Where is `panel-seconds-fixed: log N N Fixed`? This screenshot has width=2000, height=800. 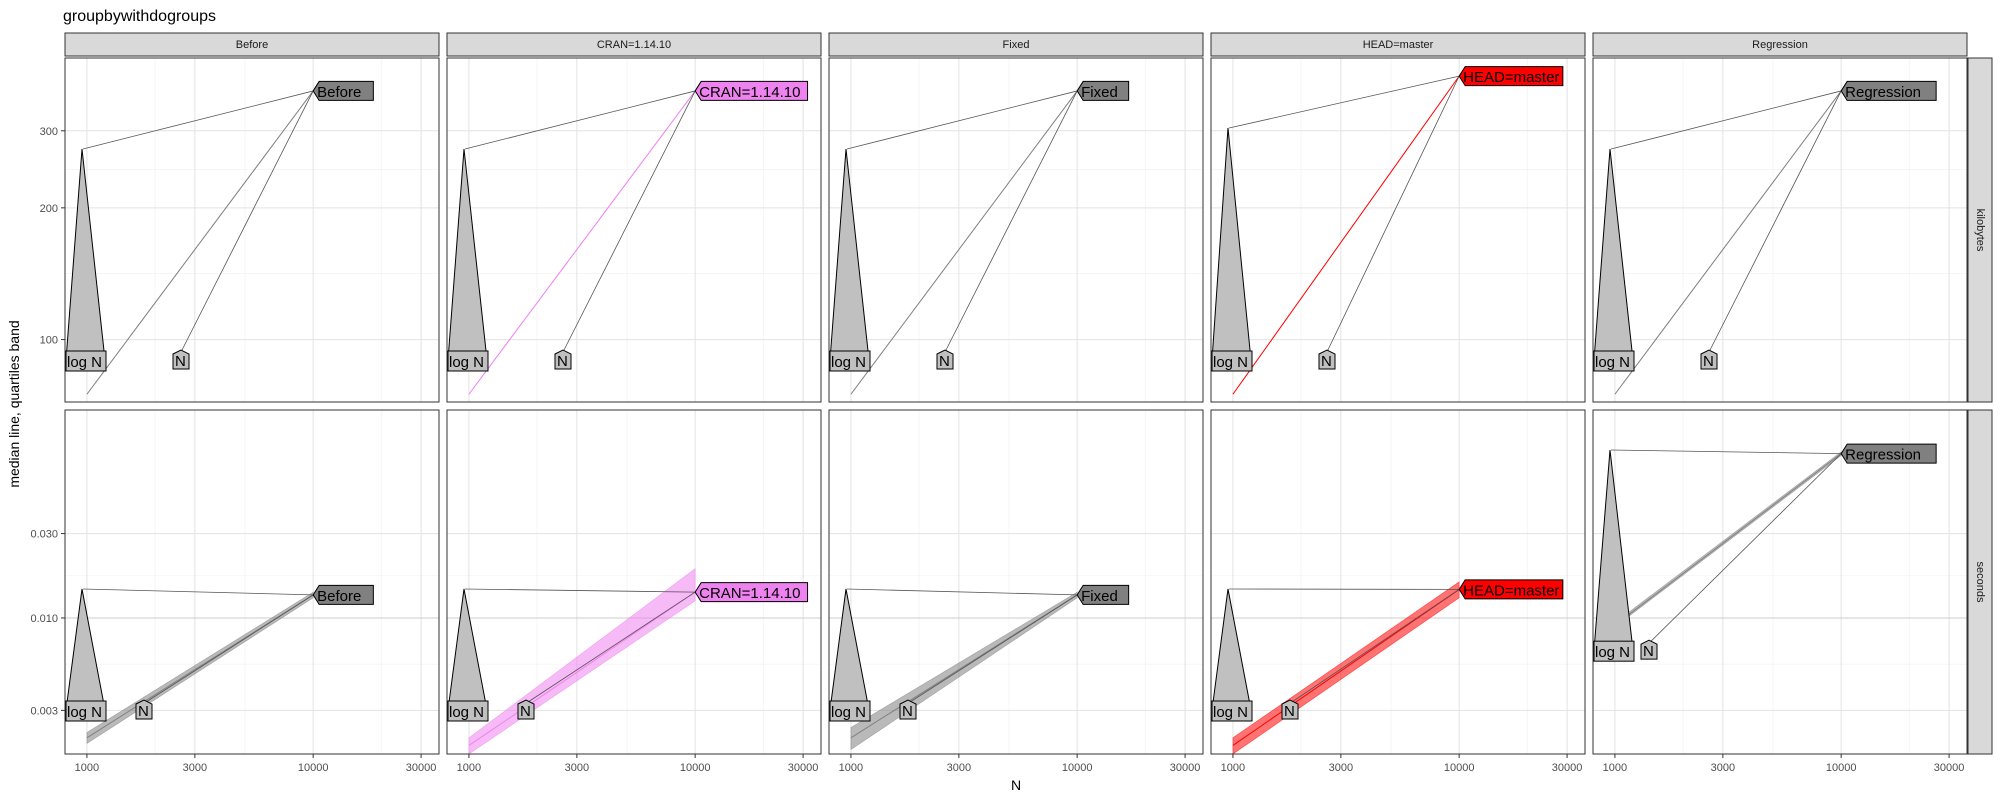
panel-seconds-fixed: log N N Fixed is located at coordinates (1016, 582).